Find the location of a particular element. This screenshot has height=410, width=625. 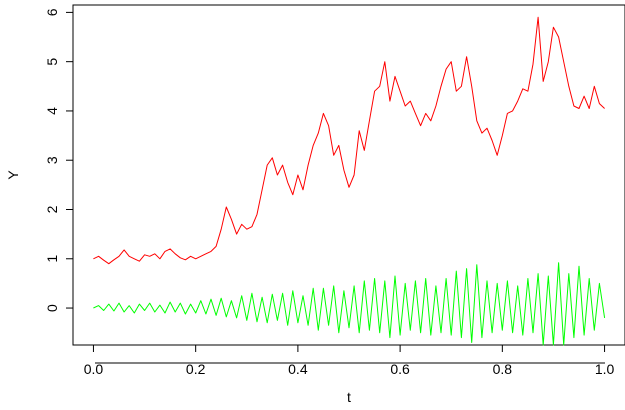

y-tick-label: 3 is located at coordinates (52, 160).